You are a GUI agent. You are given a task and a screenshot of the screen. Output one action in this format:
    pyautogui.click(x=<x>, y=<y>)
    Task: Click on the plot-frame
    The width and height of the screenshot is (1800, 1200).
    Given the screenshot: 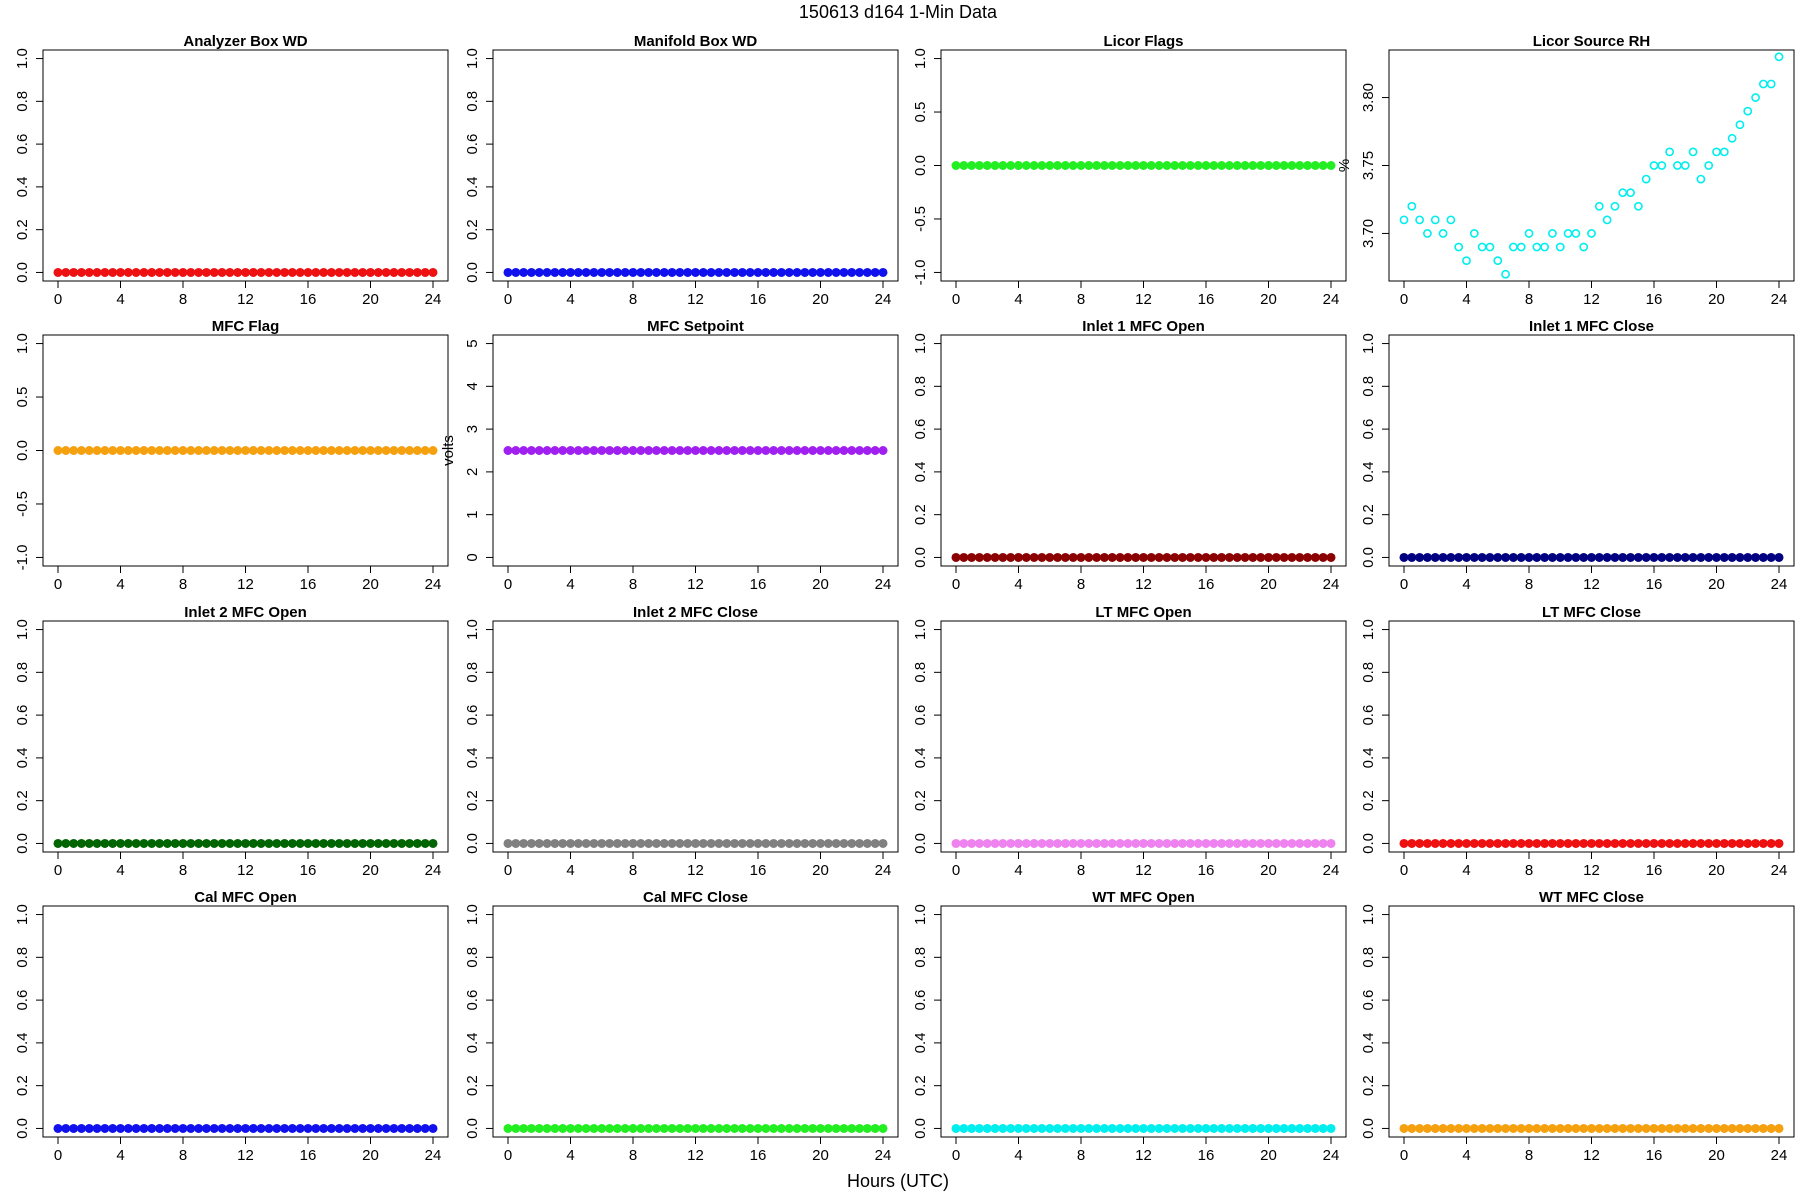 What is the action you would take?
    pyautogui.click(x=1143, y=450)
    